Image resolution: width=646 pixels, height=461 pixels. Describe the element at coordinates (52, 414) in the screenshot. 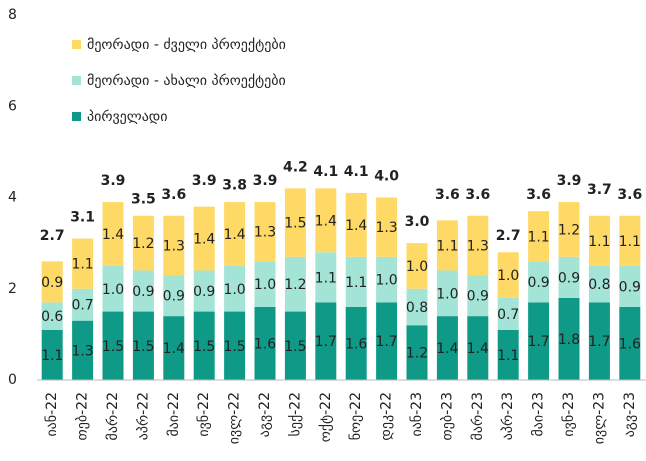

I see `x-tick-label: იან-22` at that location.